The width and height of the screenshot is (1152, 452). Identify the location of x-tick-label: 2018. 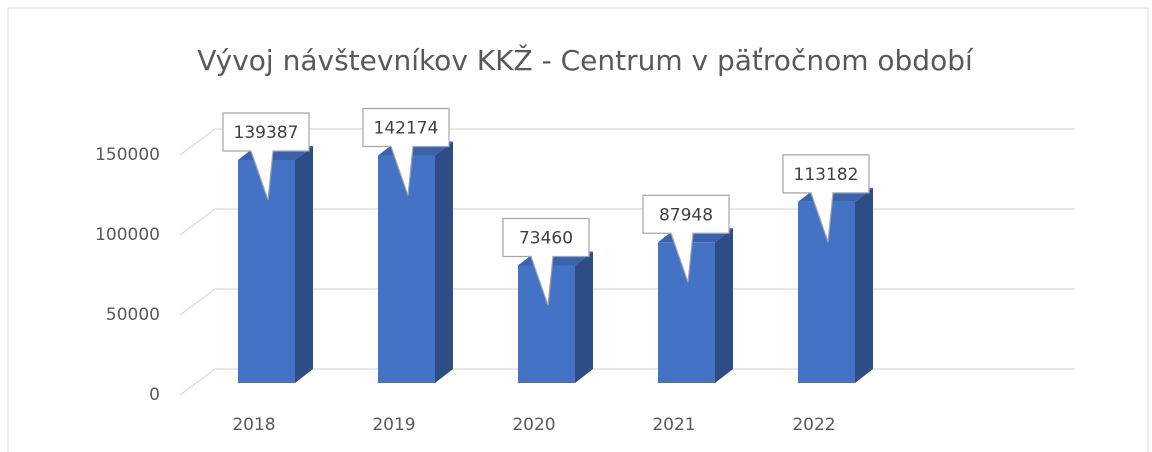
(253, 425).